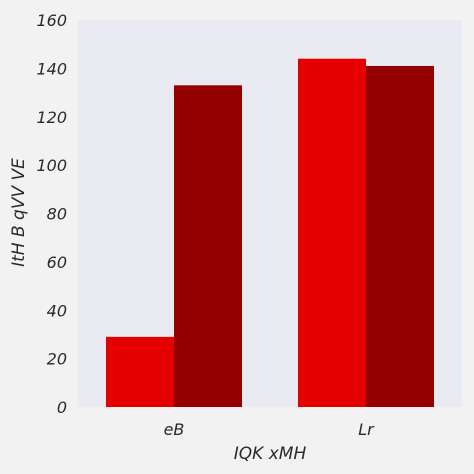 Image resolution: width=474 pixels, height=474 pixels. Describe the element at coordinates (51, 165) in the screenshot. I see `y-tick-label: 100` at that location.